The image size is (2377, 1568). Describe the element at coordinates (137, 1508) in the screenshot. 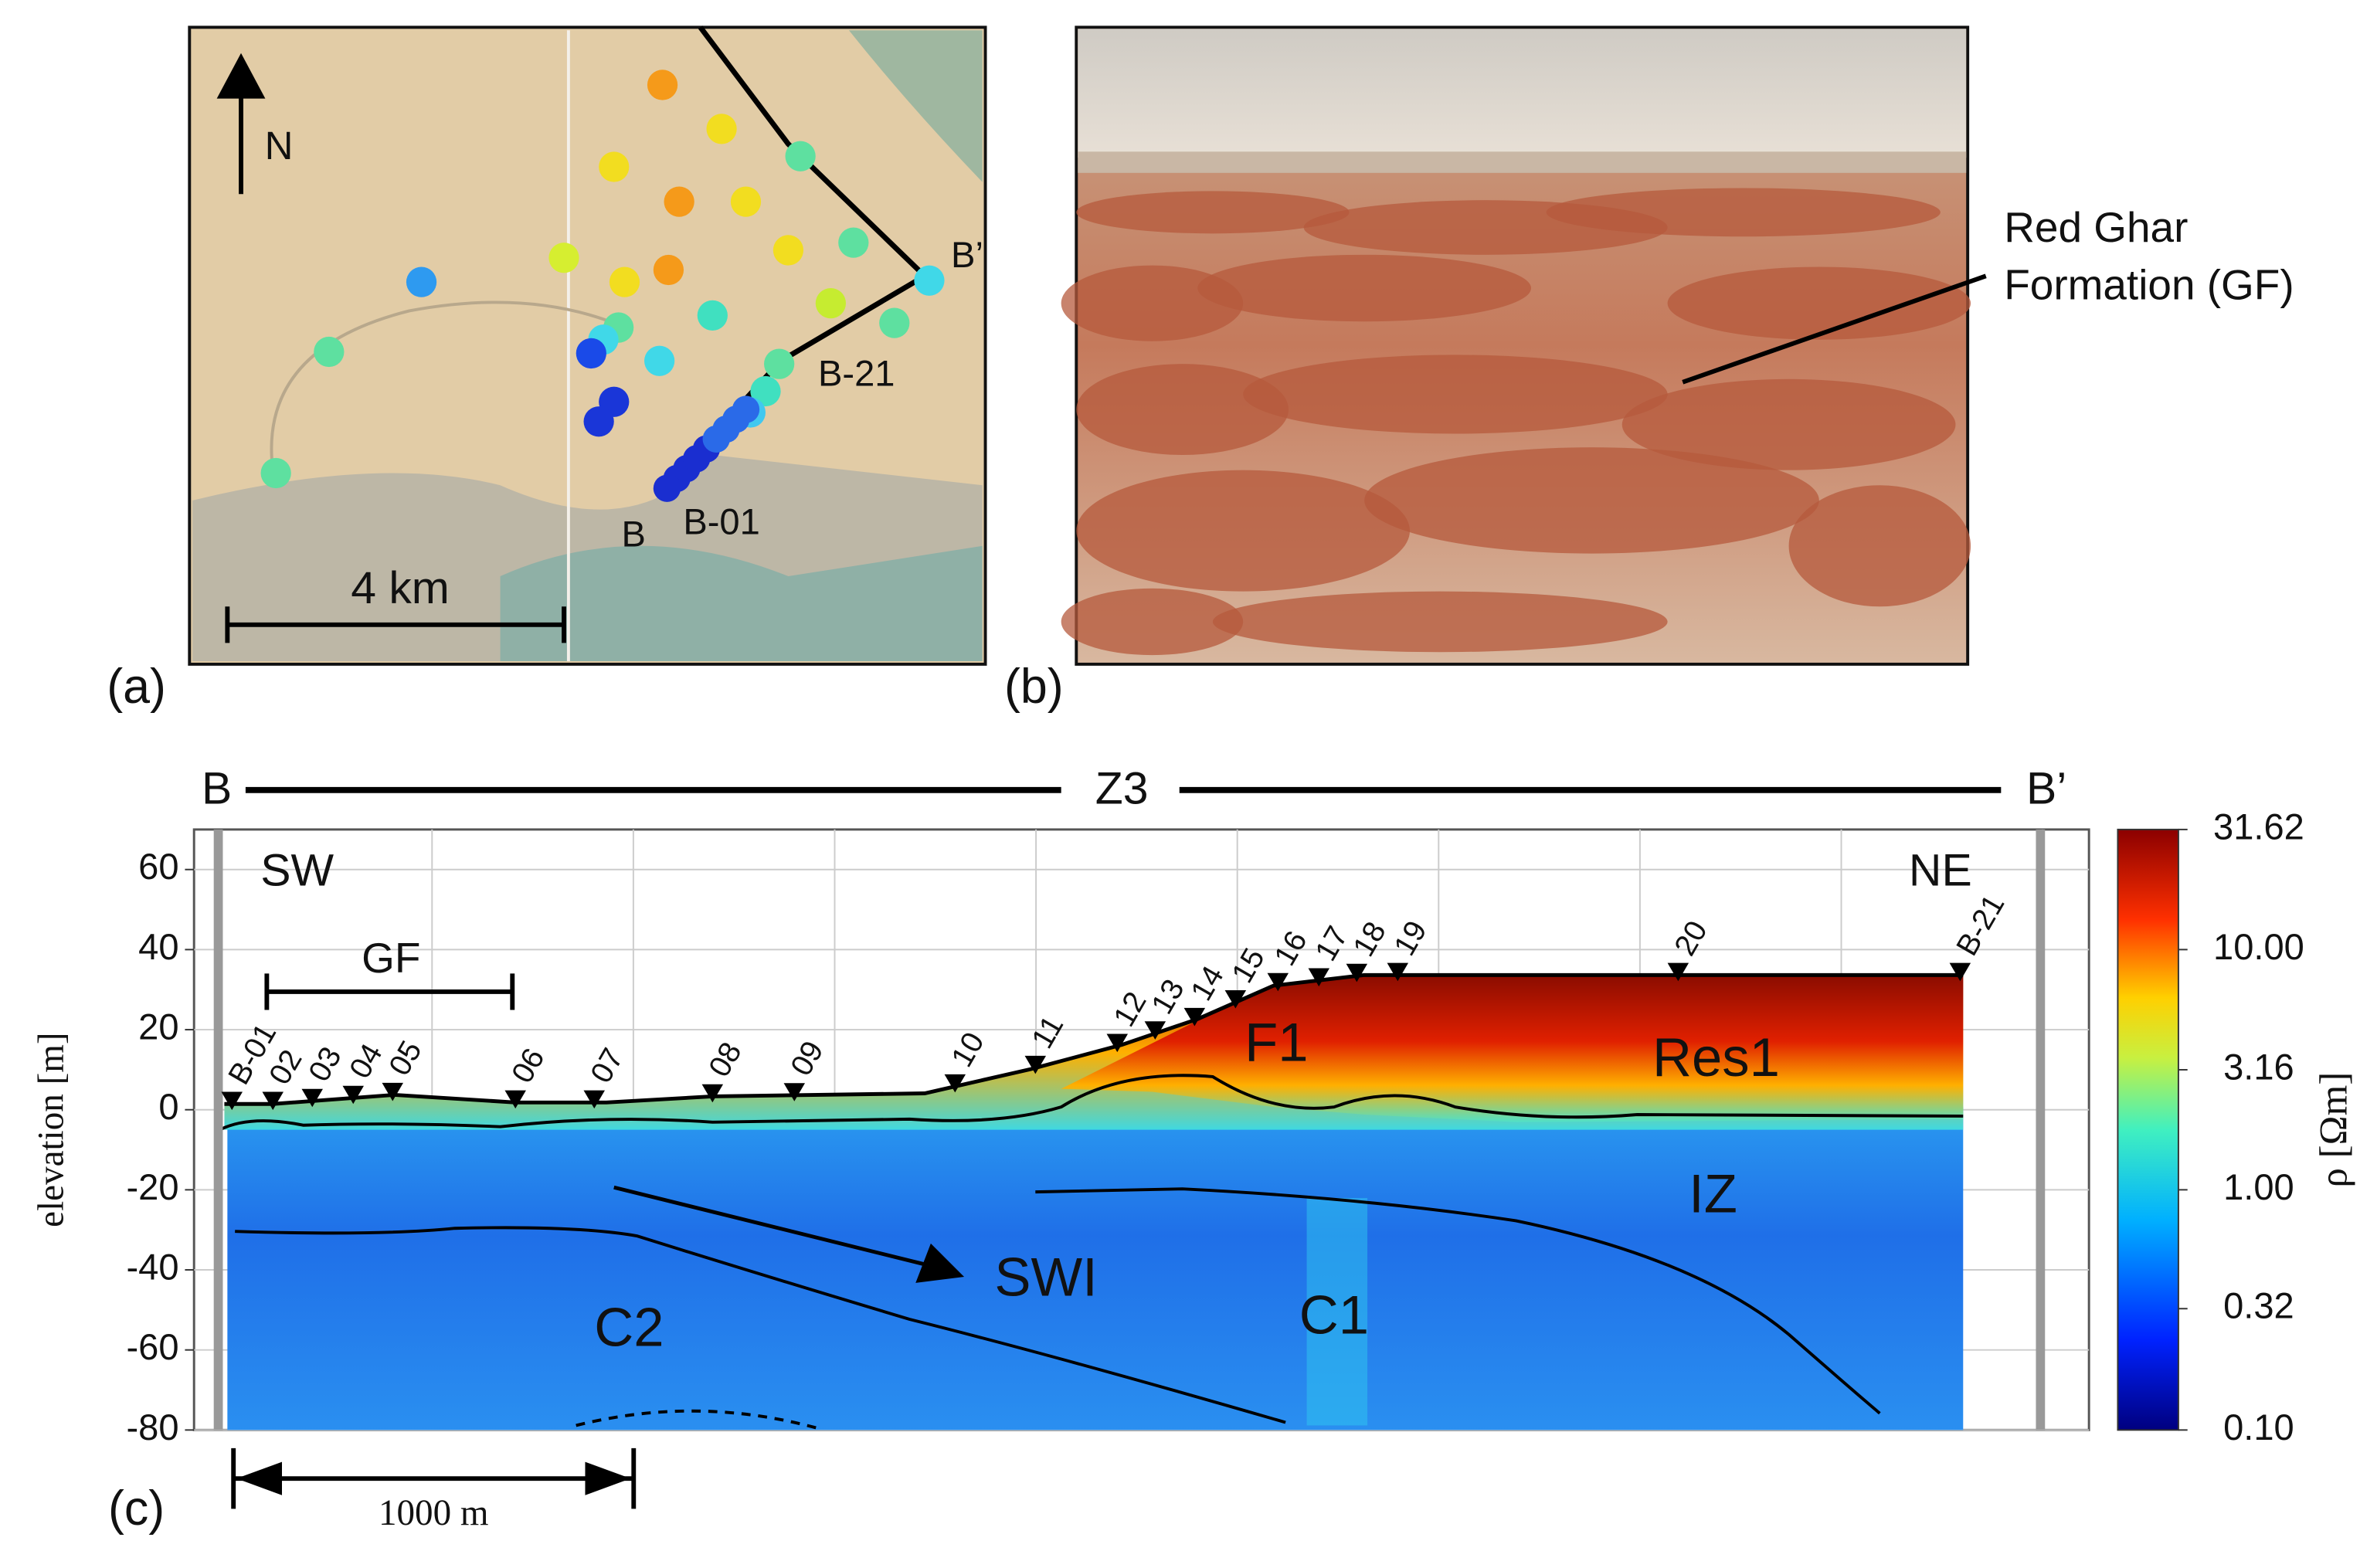

I see `panel-label: (c)` at that location.